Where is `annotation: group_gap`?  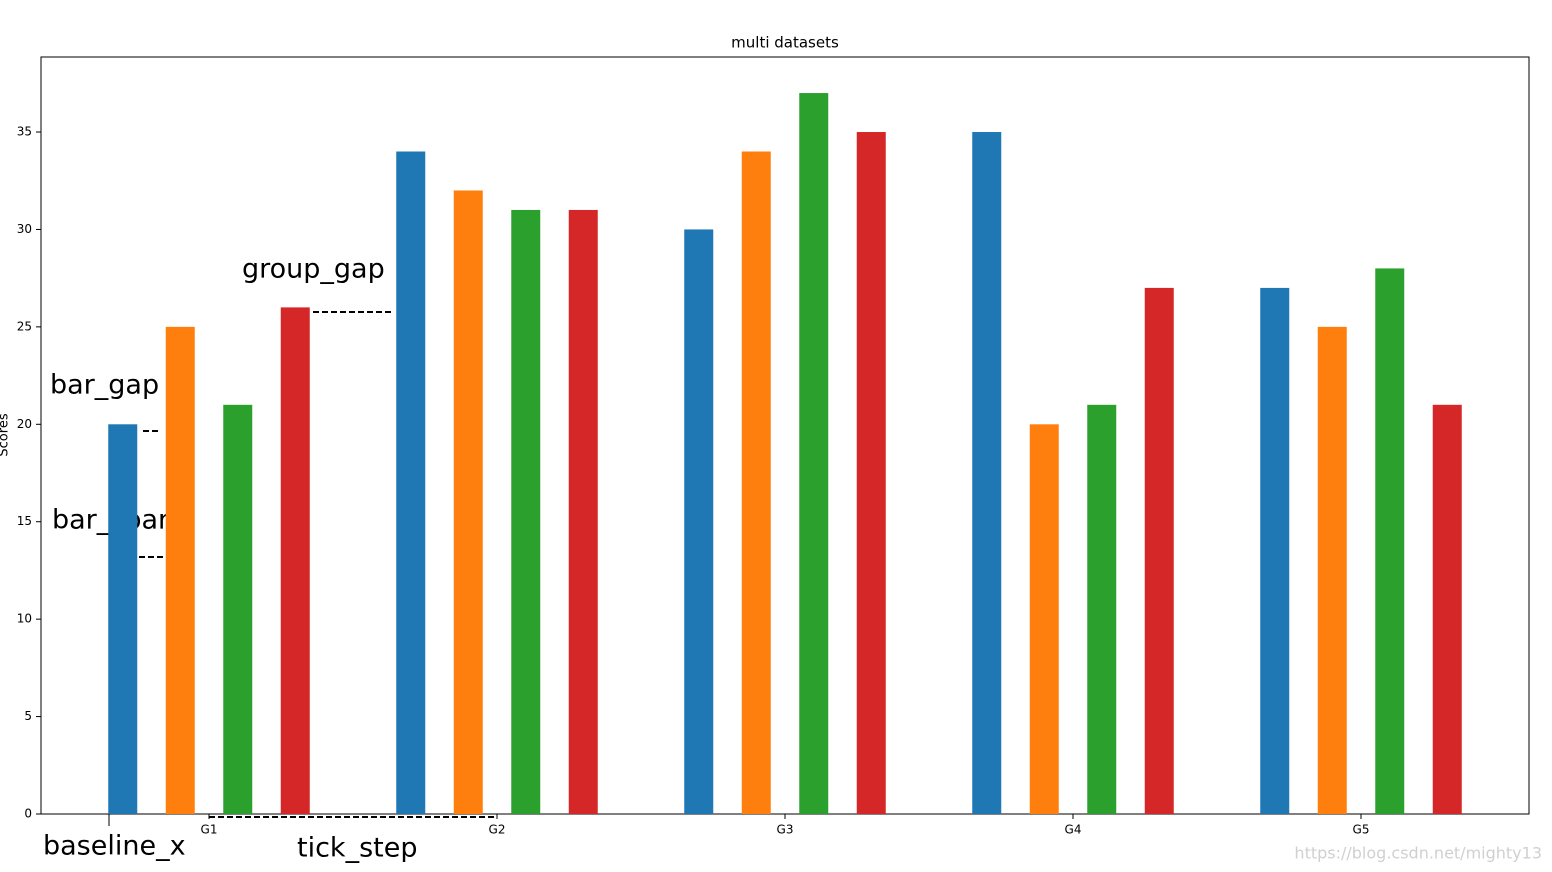 annotation: group_gap is located at coordinates (313, 269).